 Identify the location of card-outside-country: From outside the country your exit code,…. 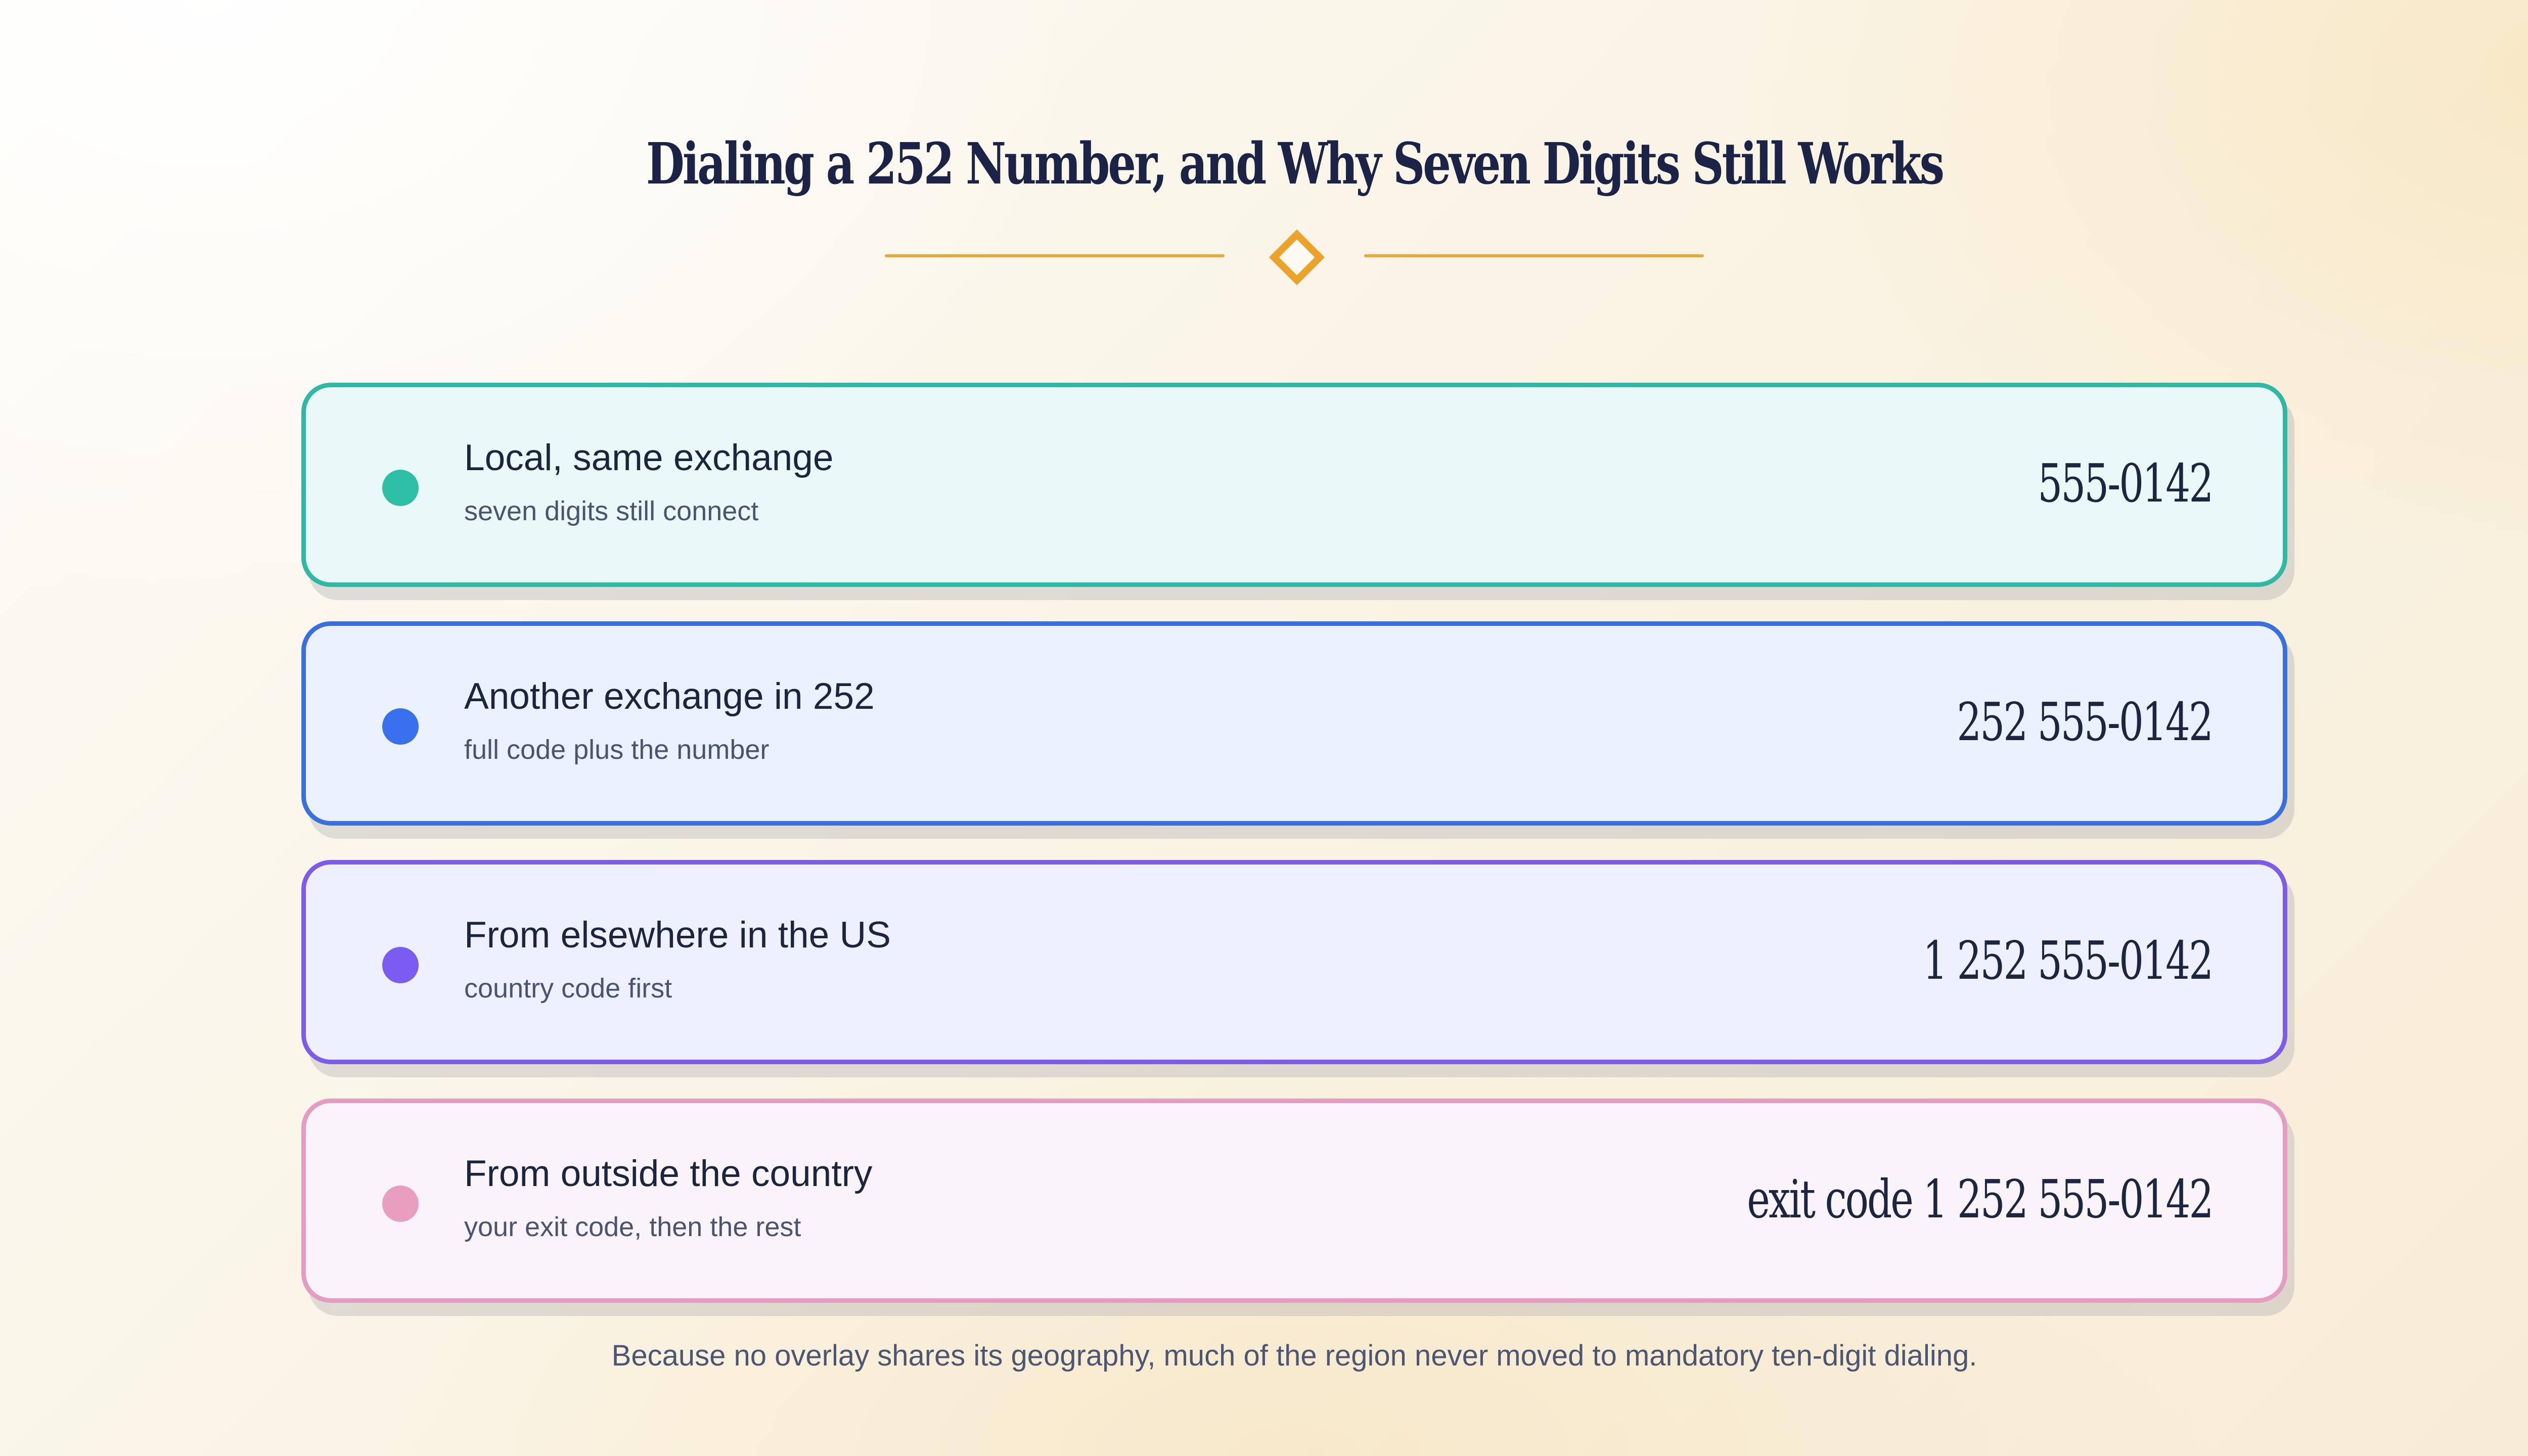
(1294, 1201).